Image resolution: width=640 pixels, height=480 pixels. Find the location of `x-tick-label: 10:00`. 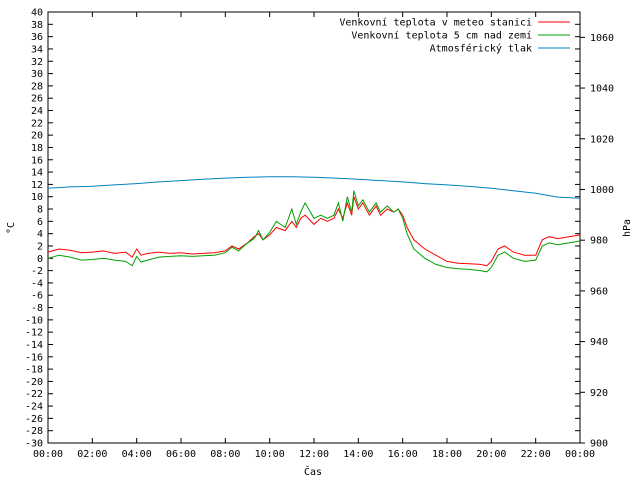

x-tick-label: 10:00 is located at coordinates (270, 454).